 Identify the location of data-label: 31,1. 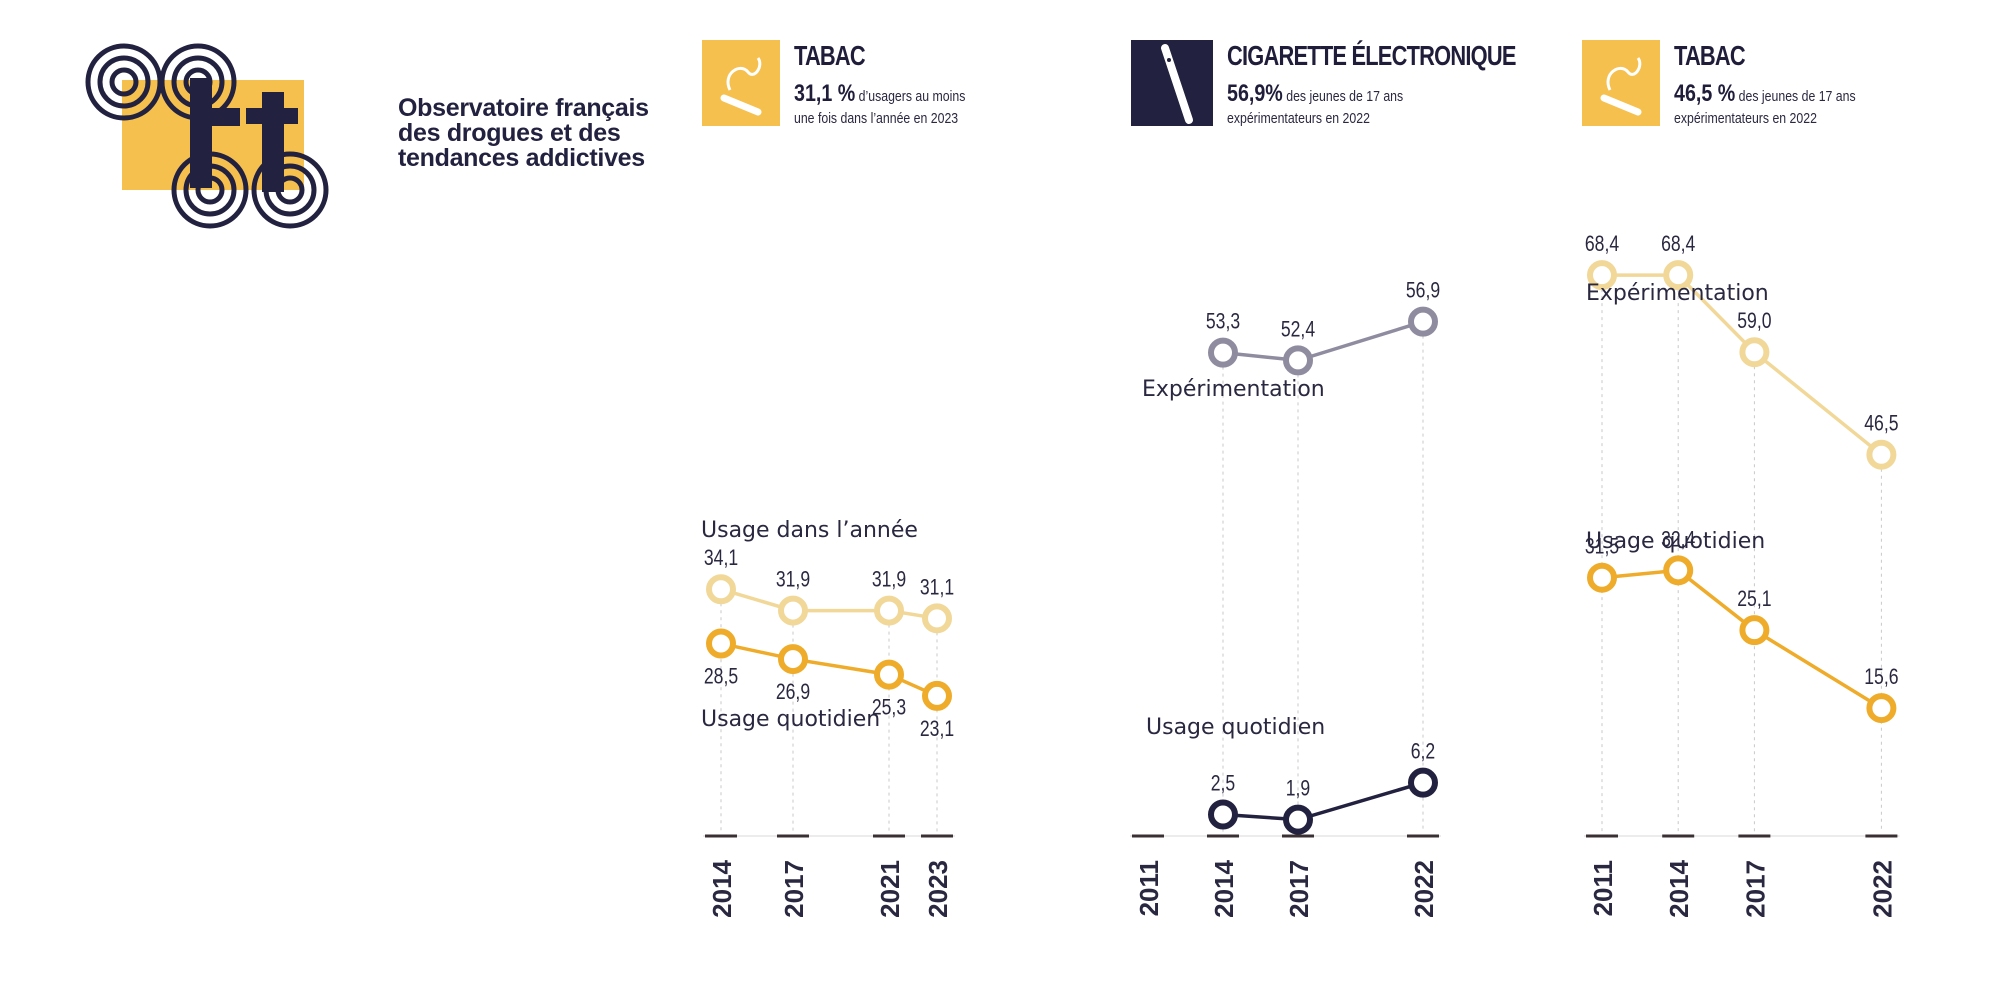
(937, 588).